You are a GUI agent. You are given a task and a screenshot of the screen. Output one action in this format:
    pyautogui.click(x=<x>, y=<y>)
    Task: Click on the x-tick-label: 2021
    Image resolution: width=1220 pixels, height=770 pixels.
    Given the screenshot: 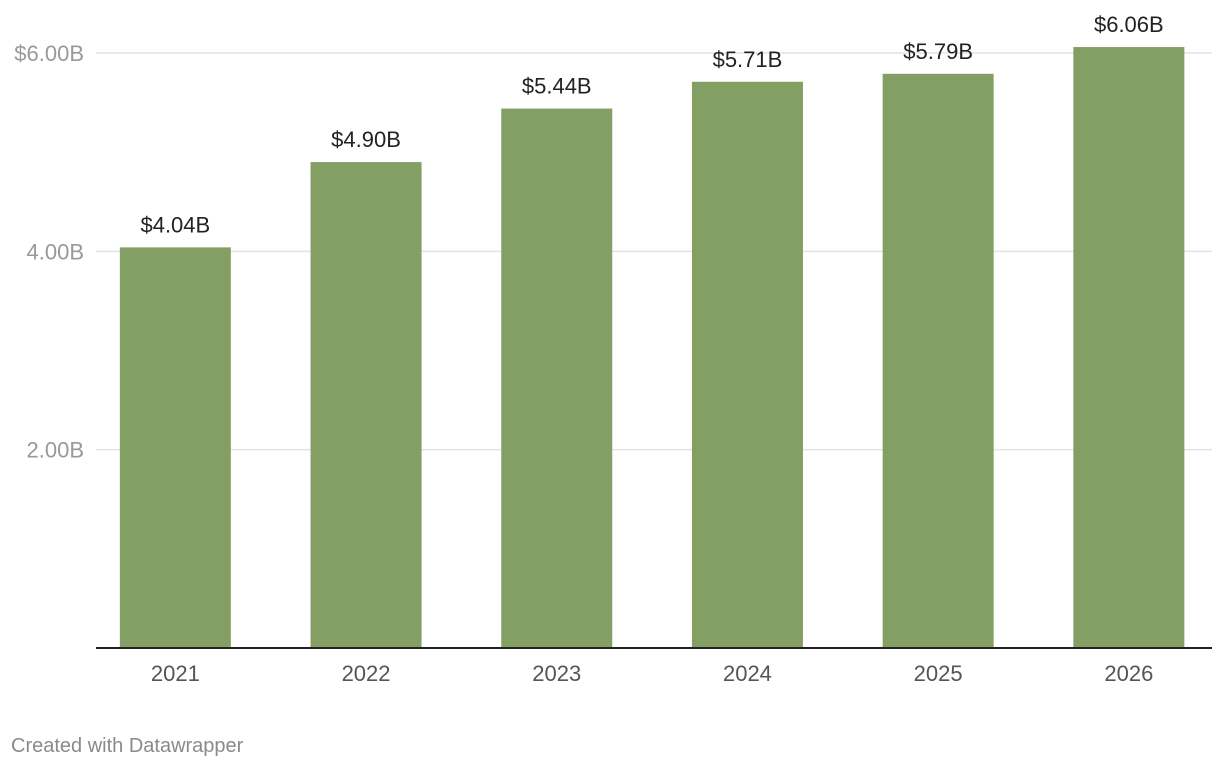 What is the action you would take?
    pyautogui.click(x=175, y=673)
    